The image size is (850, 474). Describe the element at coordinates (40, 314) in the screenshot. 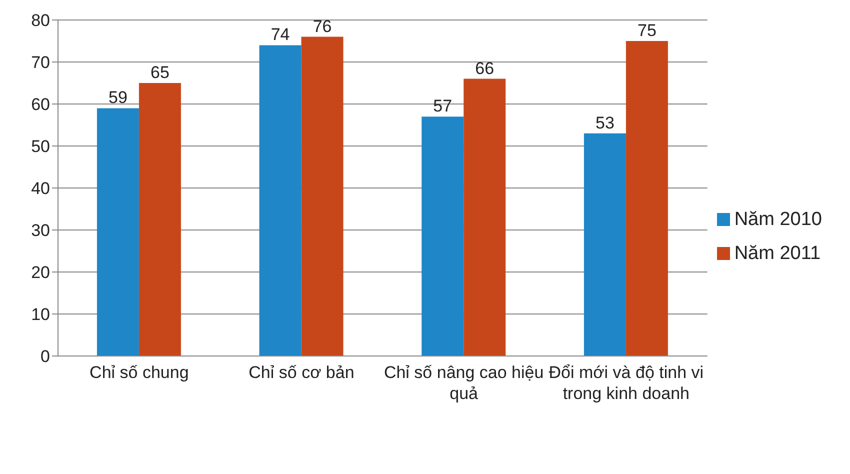

I see `y-tick-label: 10` at that location.